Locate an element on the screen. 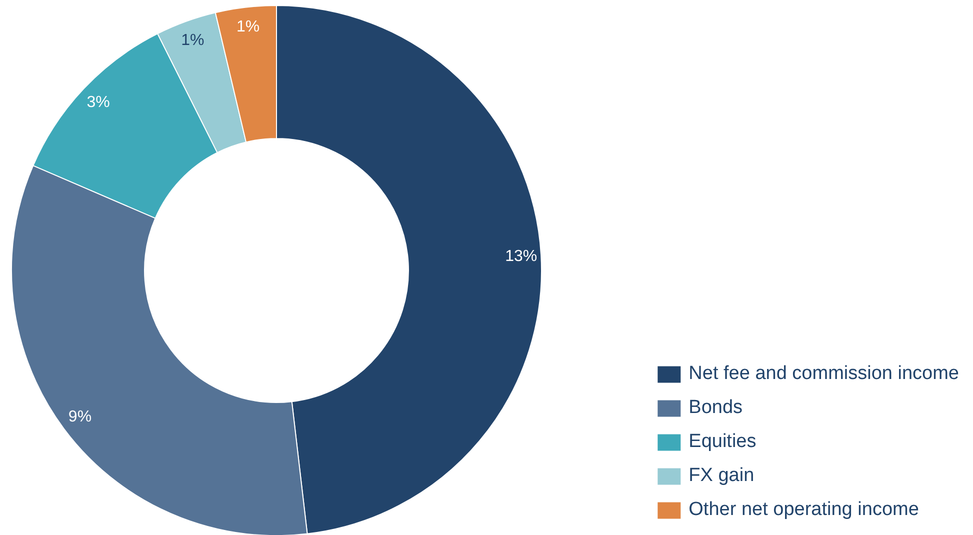 Image resolution: width=973 pixels, height=535 pixels. legend-label: Bonds is located at coordinates (715, 408).